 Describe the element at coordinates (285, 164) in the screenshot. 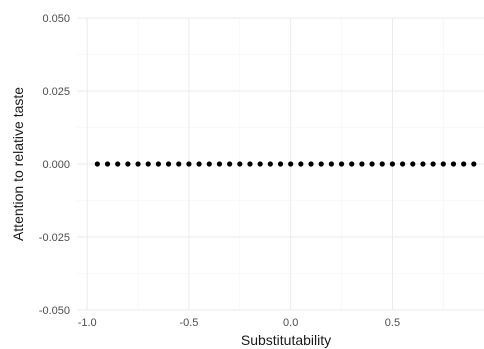

I see `data-points` at that location.